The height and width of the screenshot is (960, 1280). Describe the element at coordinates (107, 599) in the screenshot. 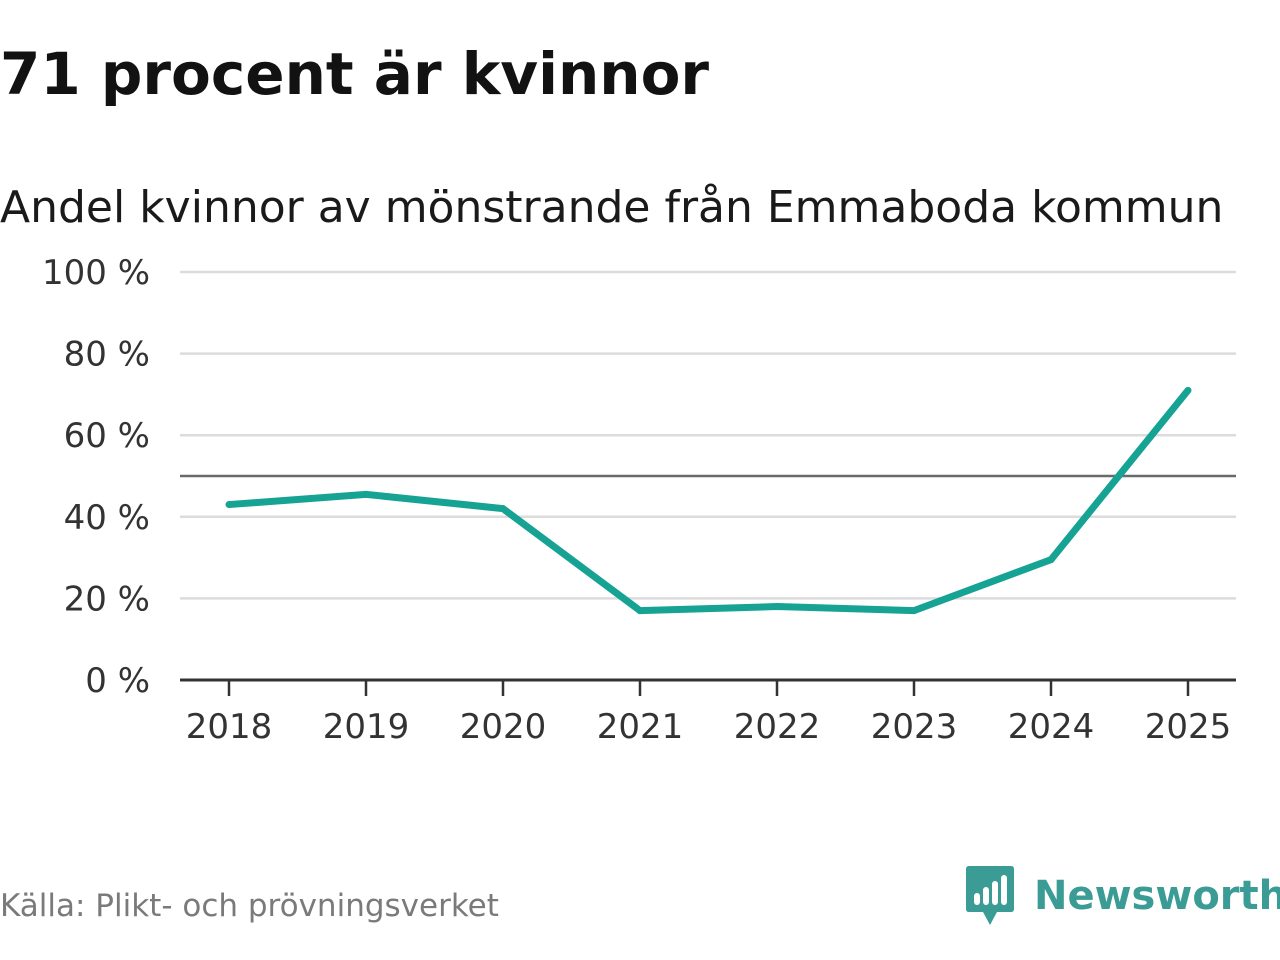

I see `y-tick-label: 20 %` at that location.